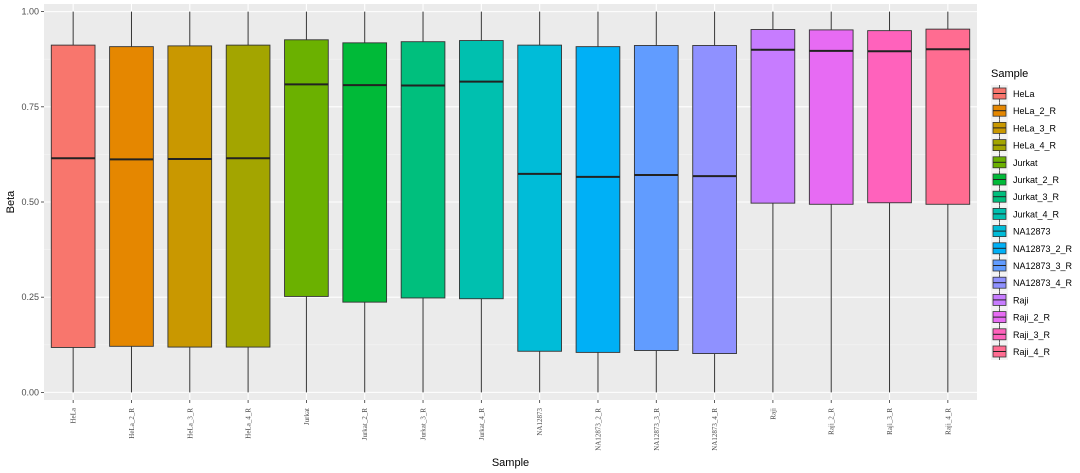  What do you see at coordinates (1024, 94) in the screenshot?
I see `legend-label: HeLa` at bounding box center [1024, 94].